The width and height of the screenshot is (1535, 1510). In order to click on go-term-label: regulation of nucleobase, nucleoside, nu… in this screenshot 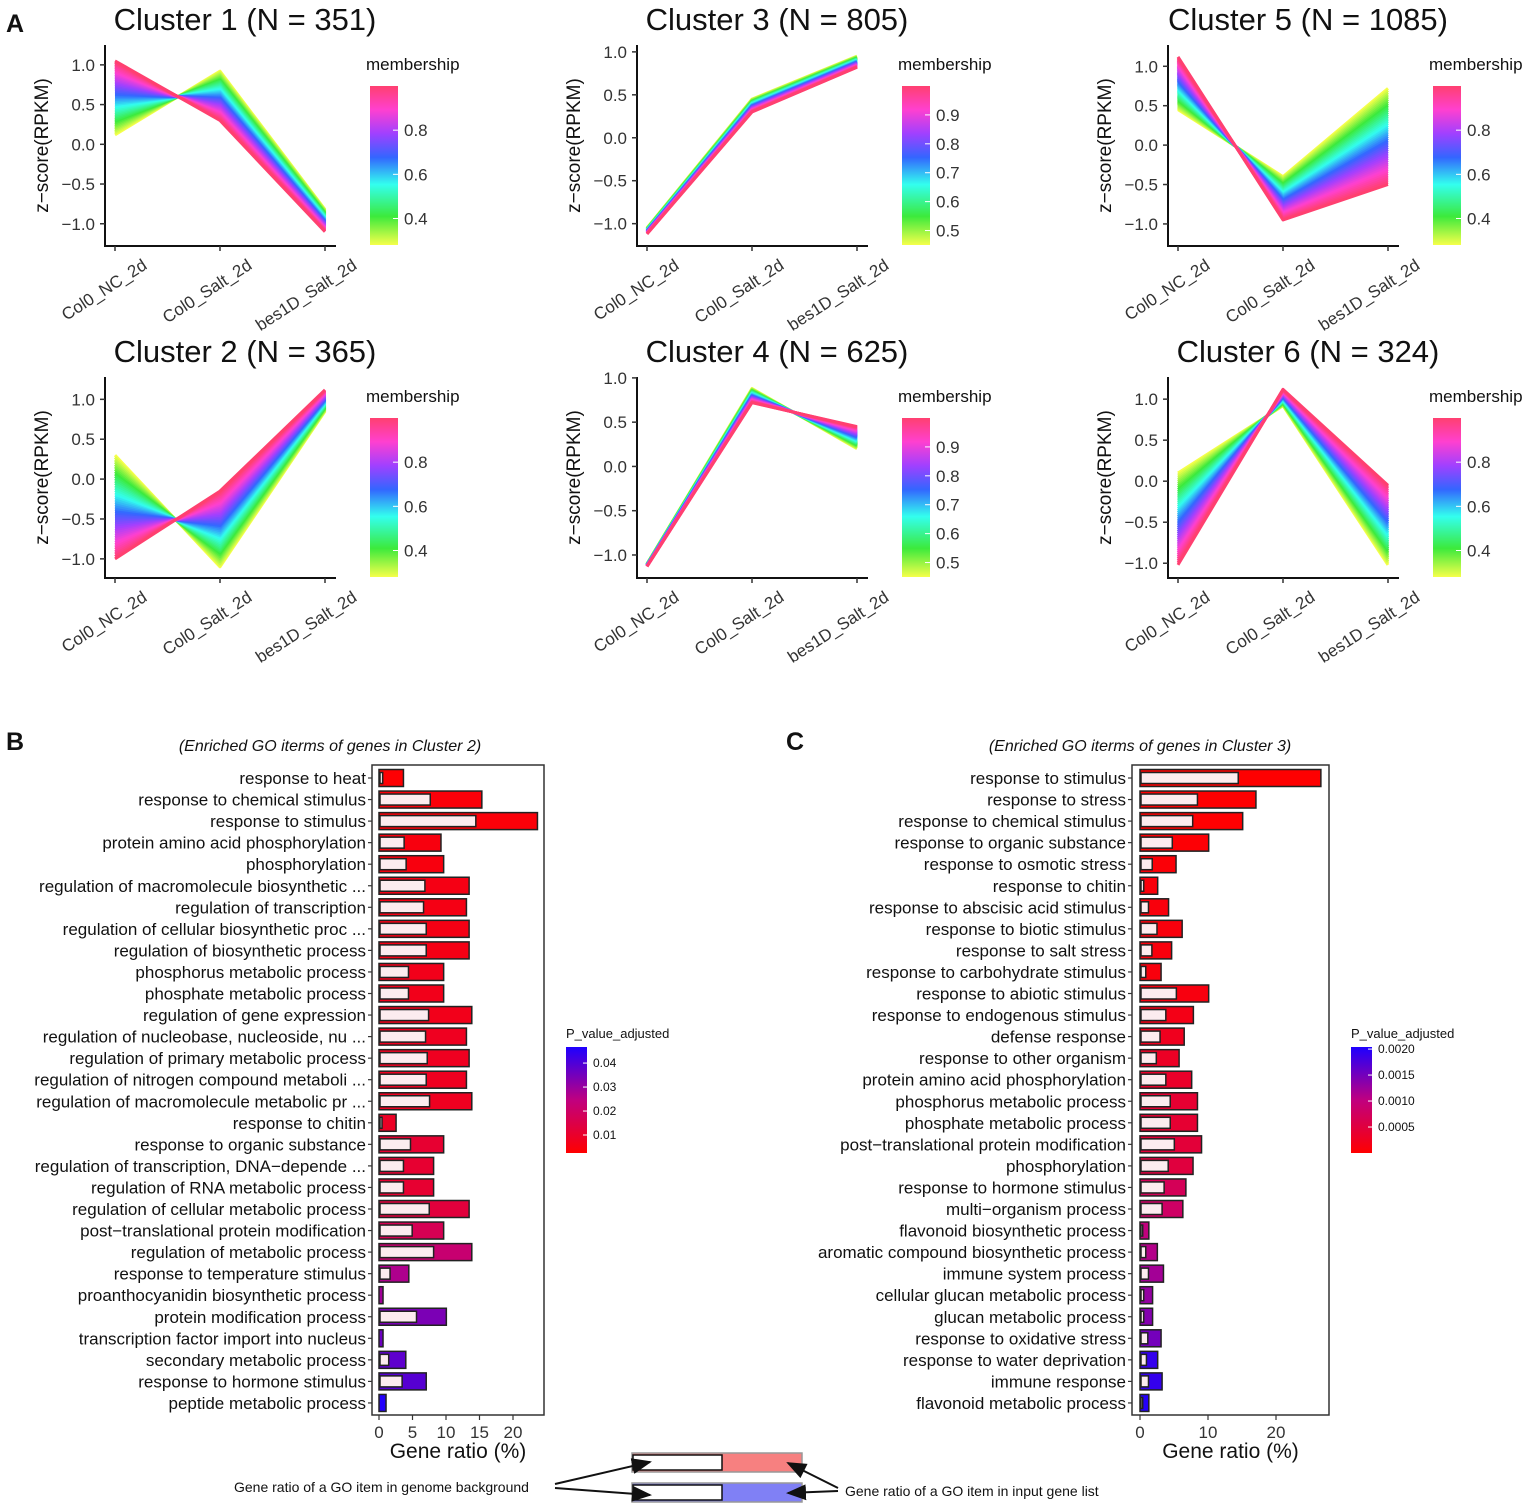, I will do `click(204, 1037)`.